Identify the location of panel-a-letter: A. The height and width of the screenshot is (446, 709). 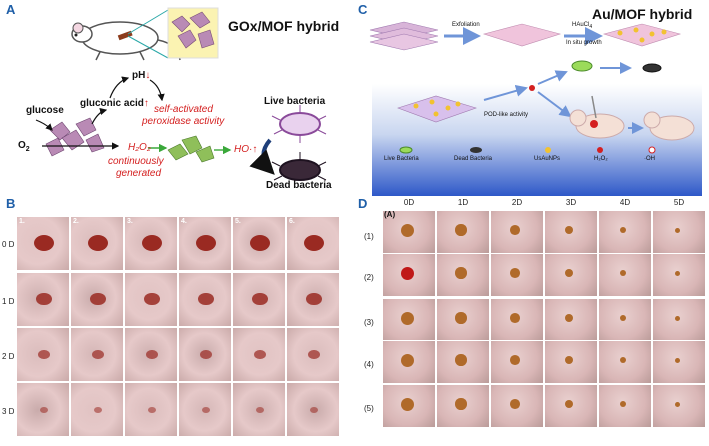
(11, 9).